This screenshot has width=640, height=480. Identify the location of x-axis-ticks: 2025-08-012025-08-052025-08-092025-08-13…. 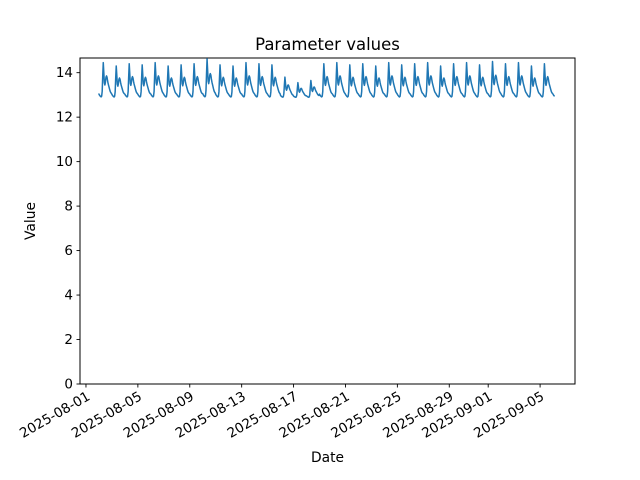
(282, 413).